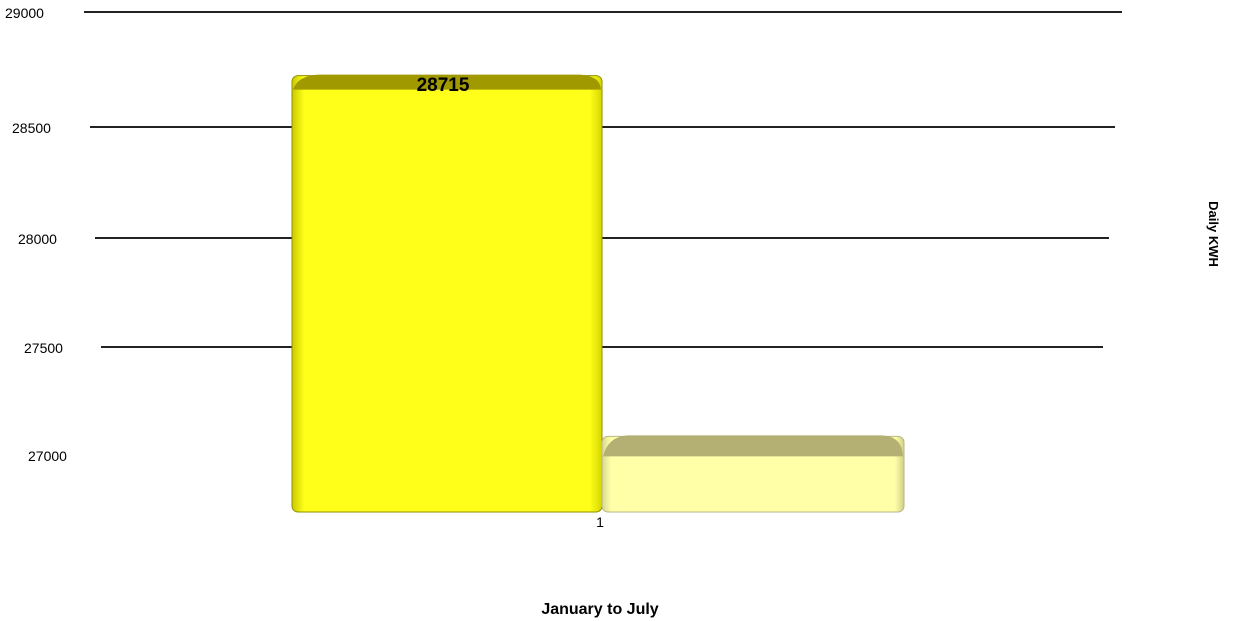  Describe the element at coordinates (599, 609) in the screenshot. I see `x-axis-title: January to July` at that location.